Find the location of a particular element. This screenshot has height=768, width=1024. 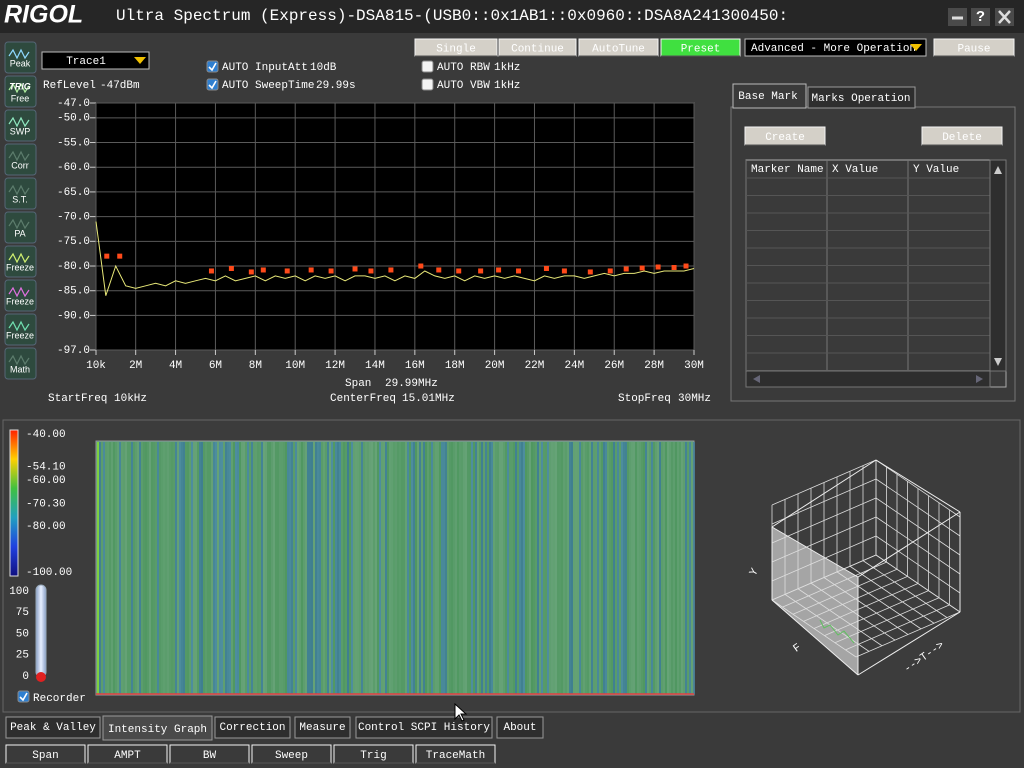

3d-edge is located at coordinates (909, 643).